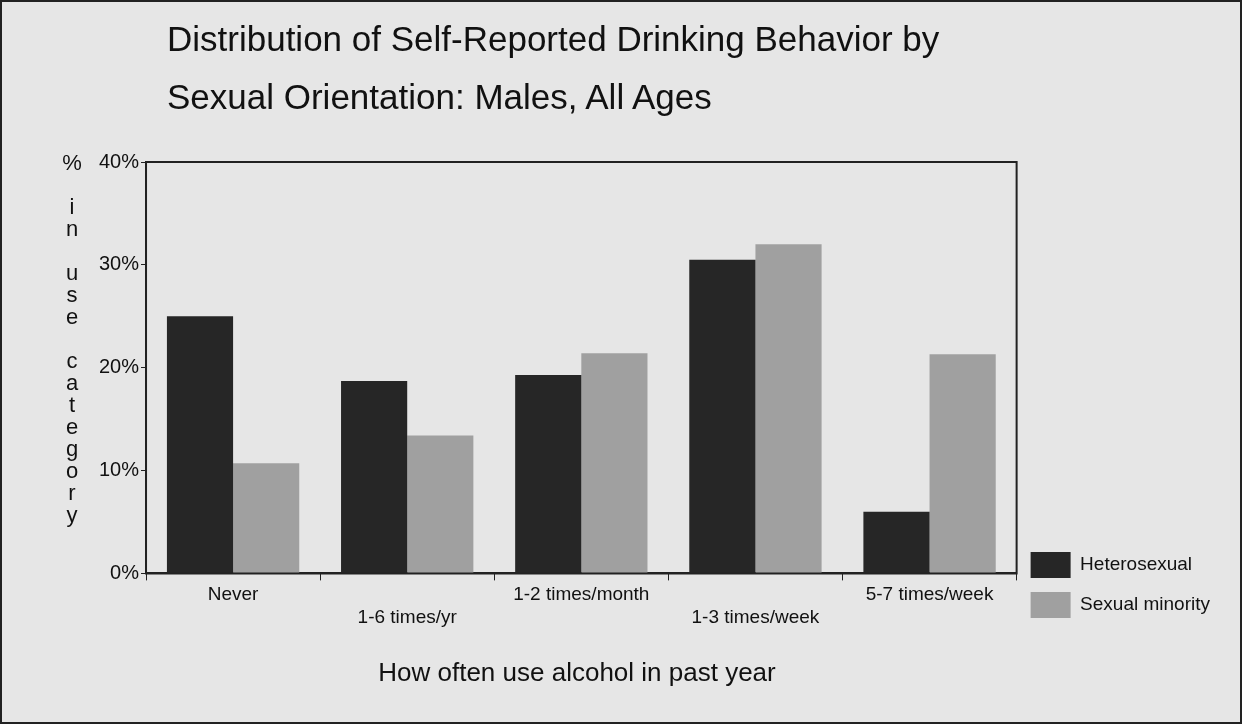  I want to click on x-tick-label: 5-7 times/week, so click(929, 594).